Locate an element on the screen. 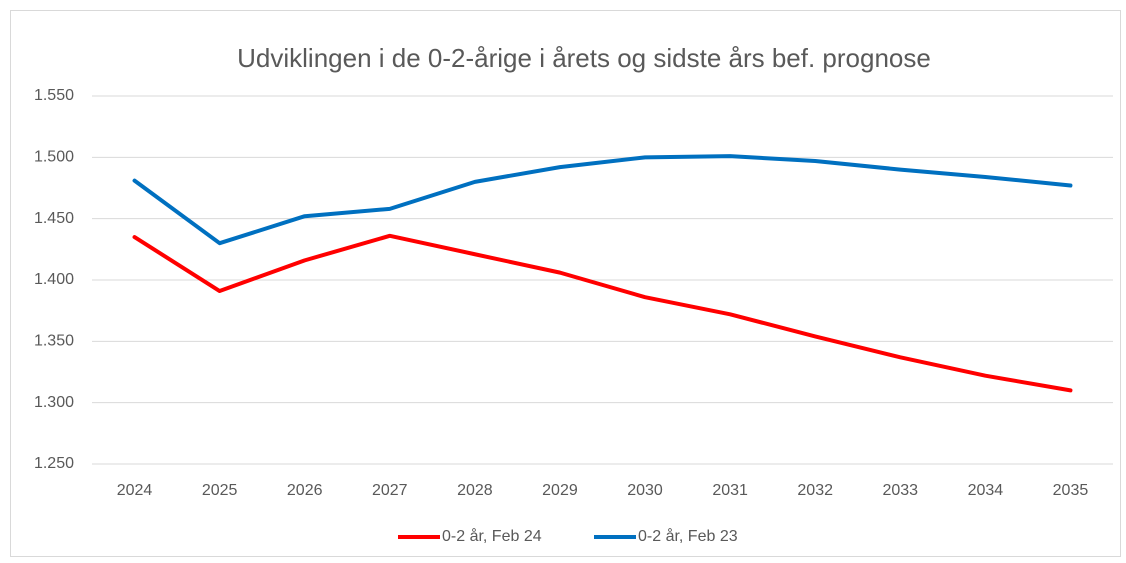  x-tick-label: 2029 is located at coordinates (560, 490).